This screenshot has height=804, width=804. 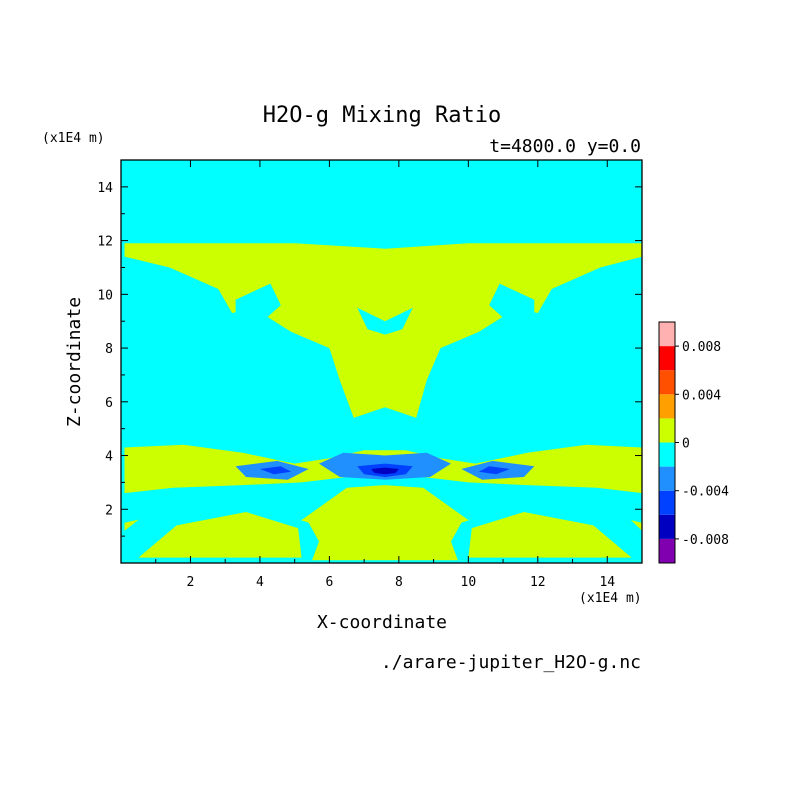 I want to click on y-tick-label: 14, so click(x=105, y=188).